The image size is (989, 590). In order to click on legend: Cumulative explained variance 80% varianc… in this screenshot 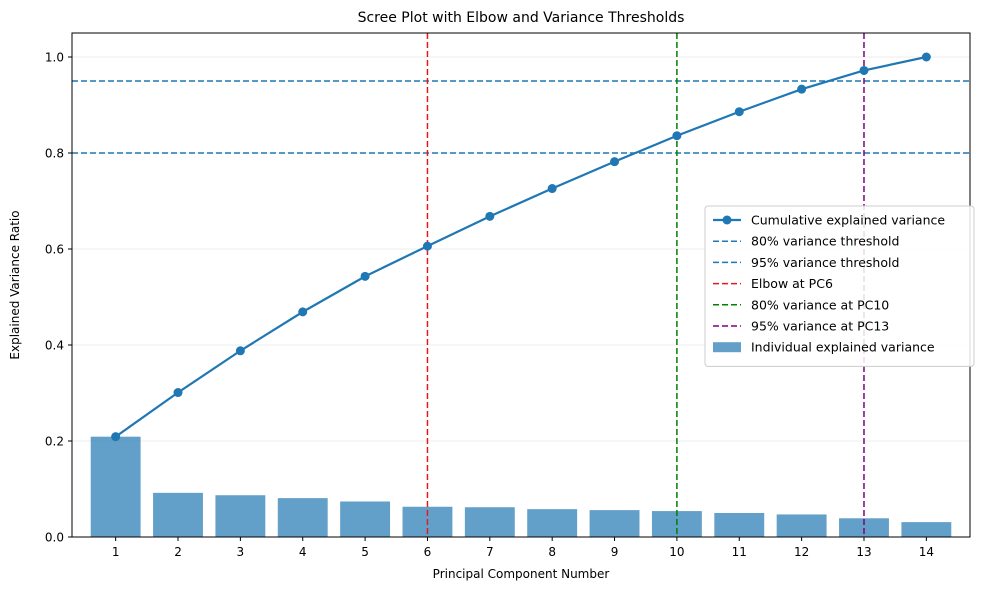, I will do `click(839, 286)`.